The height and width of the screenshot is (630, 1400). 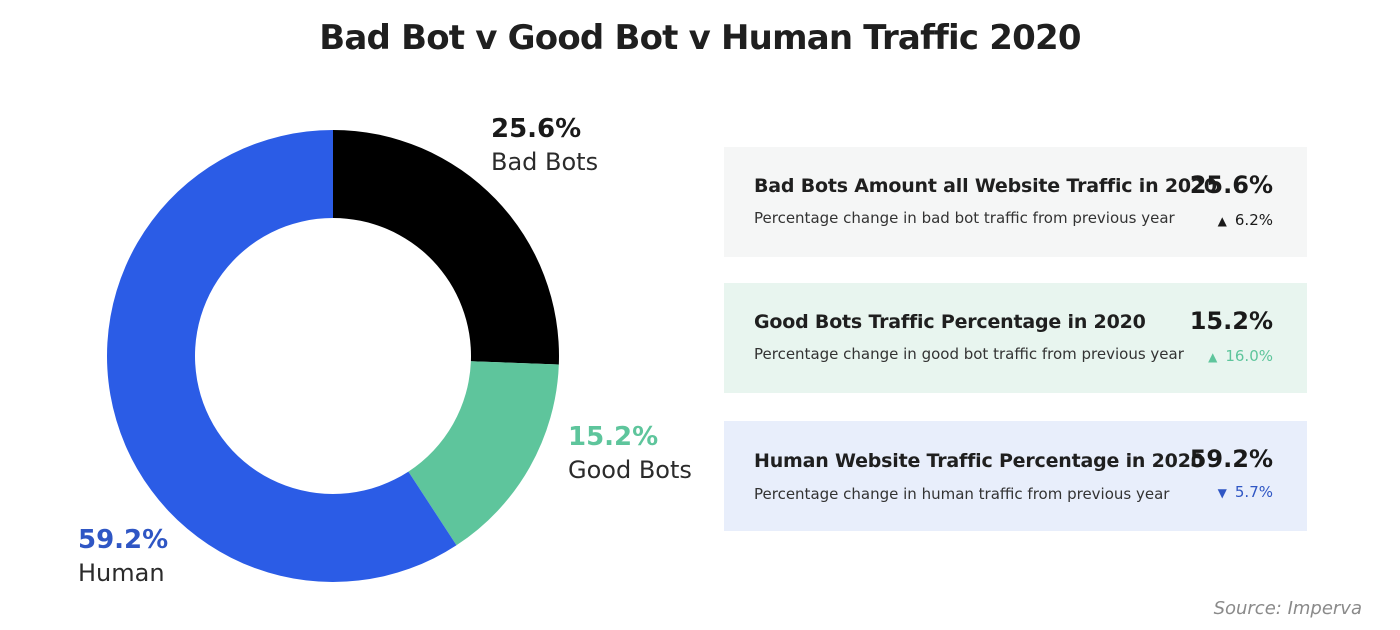 I want to click on human-name: Human, so click(x=121, y=573).